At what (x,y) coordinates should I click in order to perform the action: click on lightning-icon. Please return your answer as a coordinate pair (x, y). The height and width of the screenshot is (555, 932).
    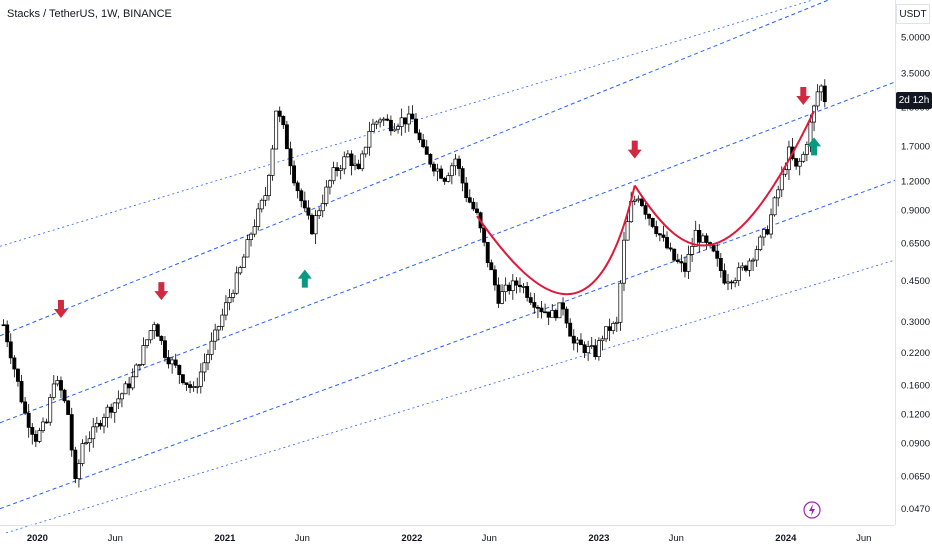
    Looking at the image, I should click on (812, 510).